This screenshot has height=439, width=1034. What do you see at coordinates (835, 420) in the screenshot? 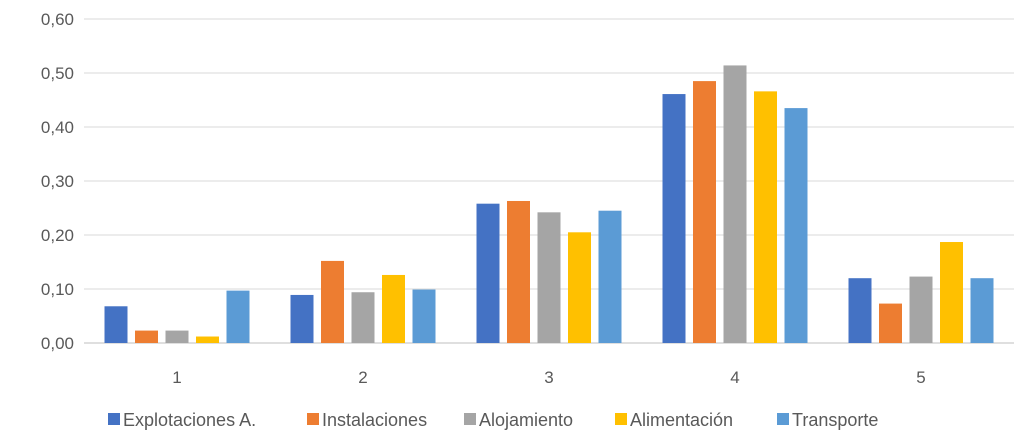
I see `legend-label: Transporte` at bounding box center [835, 420].